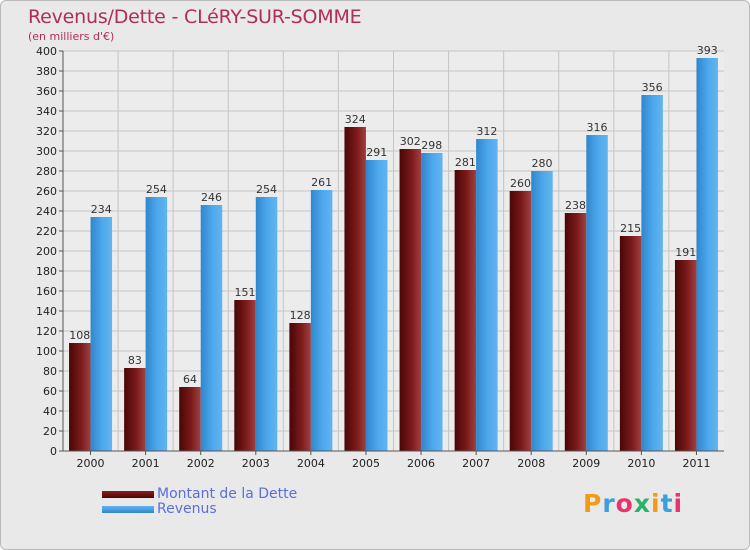 This screenshot has width=750, height=550. I want to click on y-tick-label: 340, so click(46, 111).